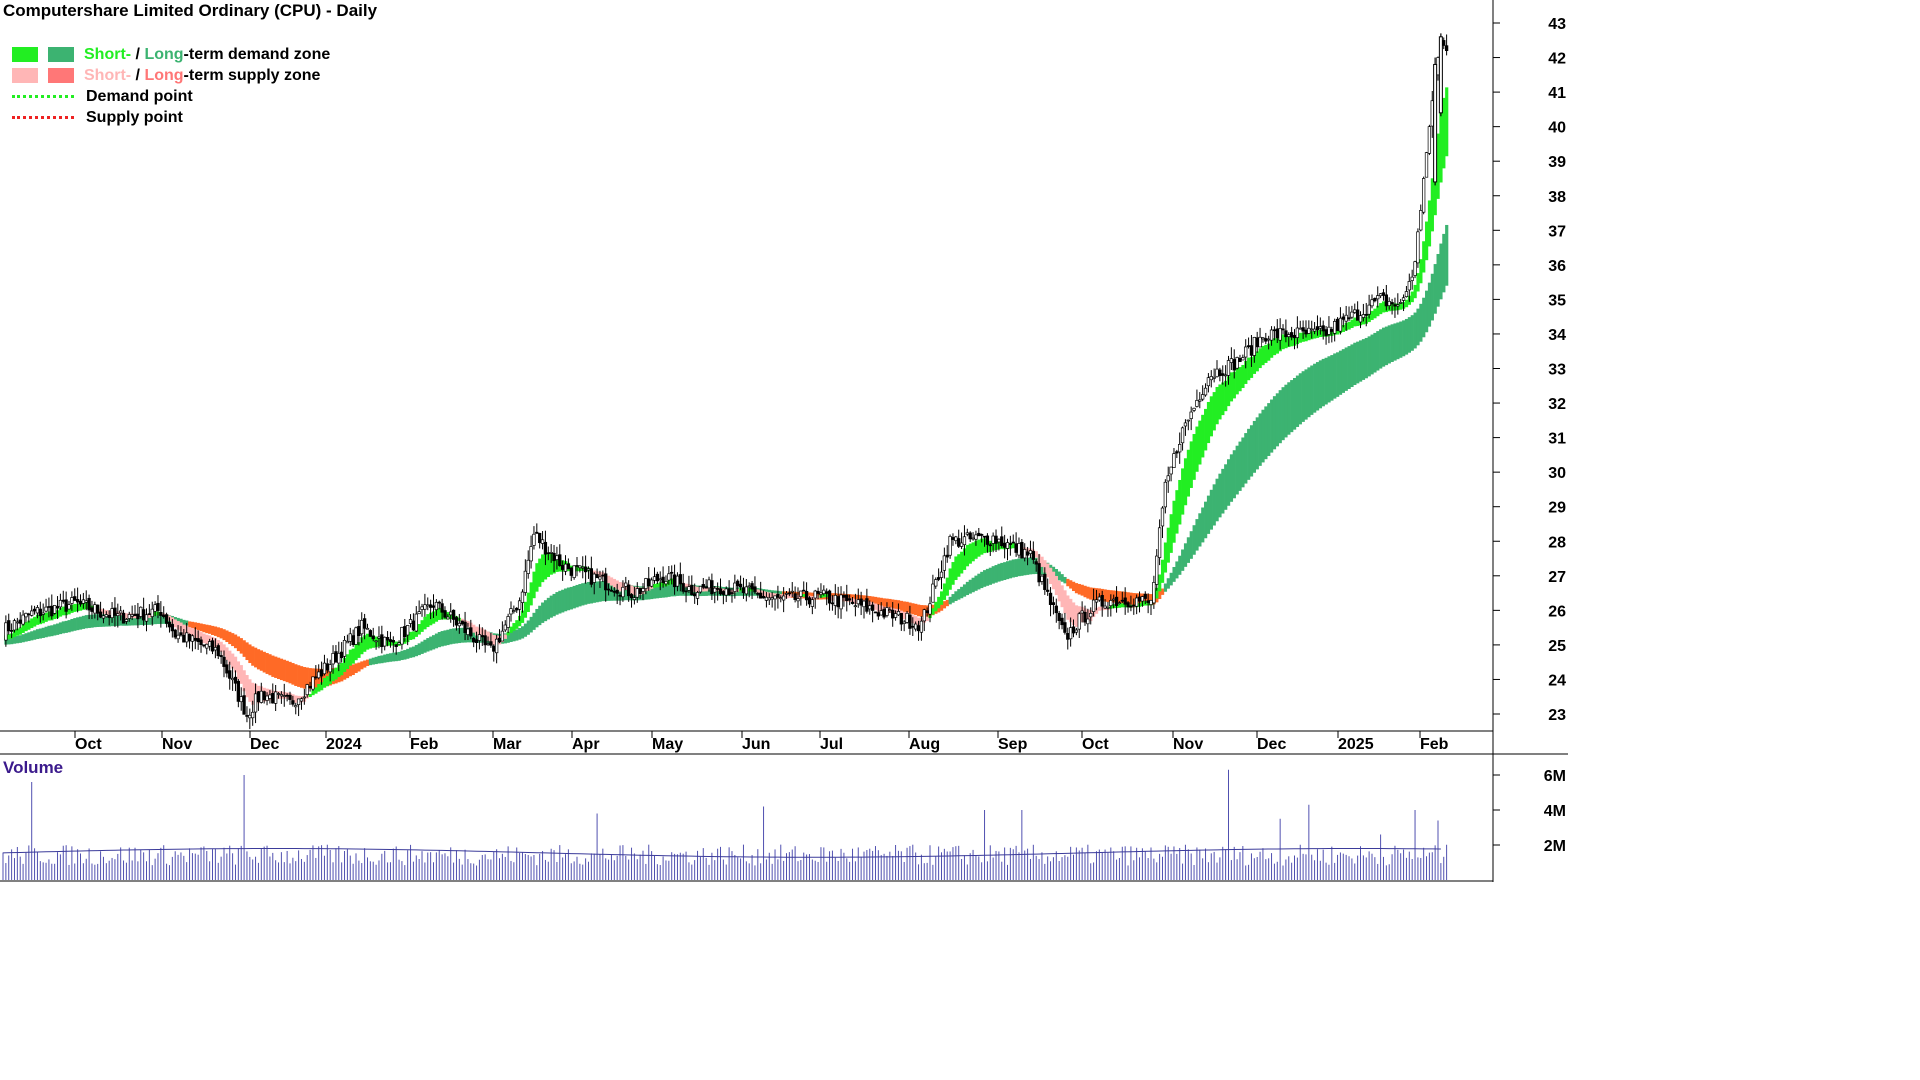 This screenshot has height=1080, width=1920. What do you see at coordinates (1557, 508) in the screenshot?
I see `price-tick-label: 29` at bounding box center [1557, 508].